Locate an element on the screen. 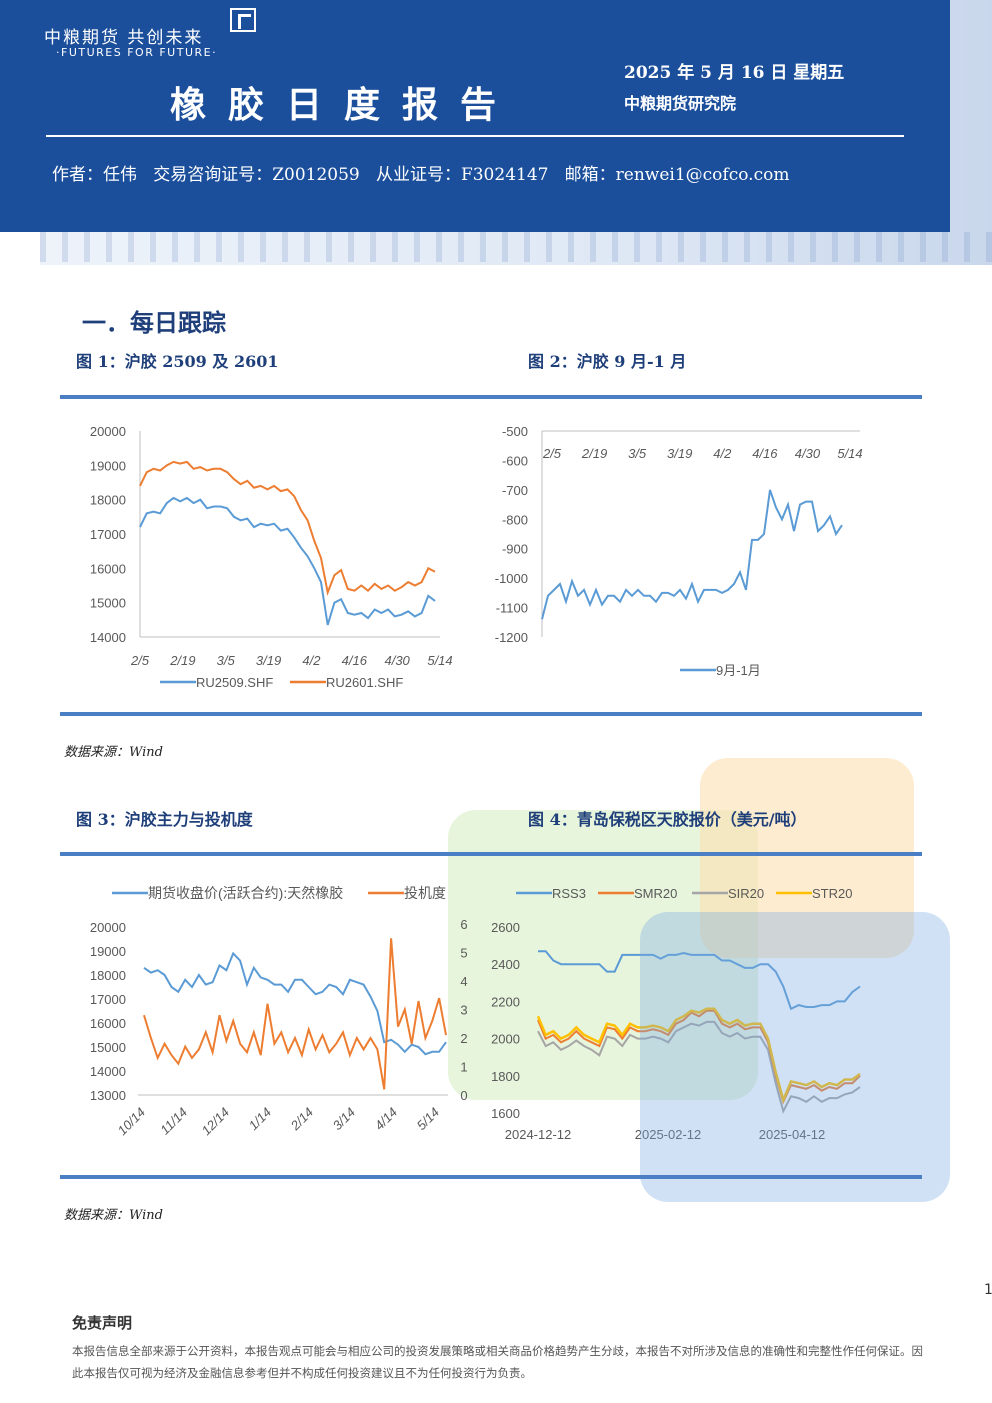 Image resolution: width=992 pixels, height=1403 pixels. x-tick-label: 4/16 is located at coordinates (355, 660).